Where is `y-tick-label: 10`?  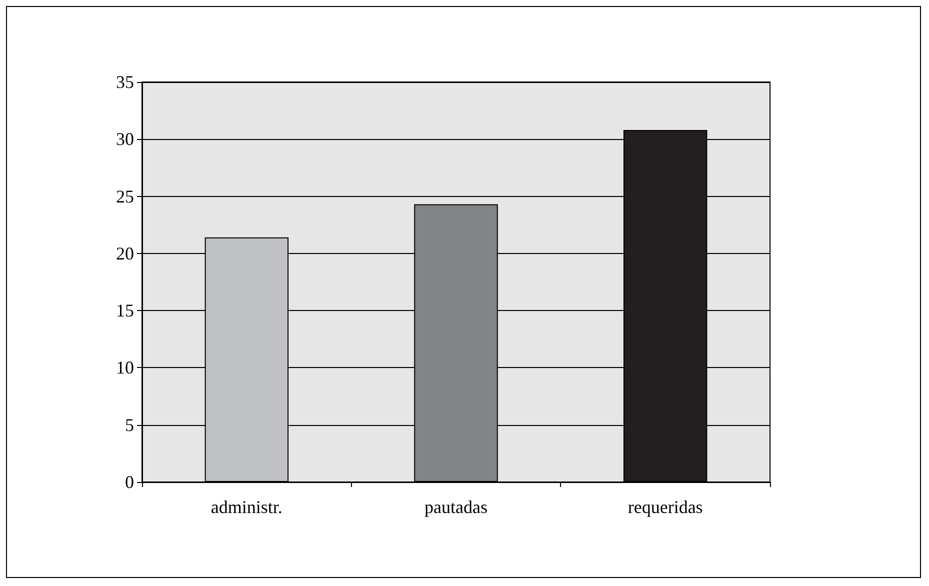 y-tick-label: 10 is located at coordinates (125, 368).